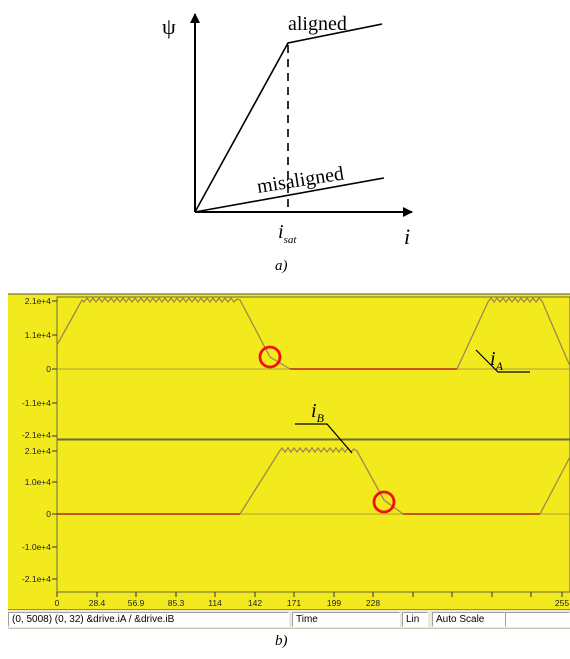 The image size is (570, 659). I want to click on label-a-leader, so click(502, 361).